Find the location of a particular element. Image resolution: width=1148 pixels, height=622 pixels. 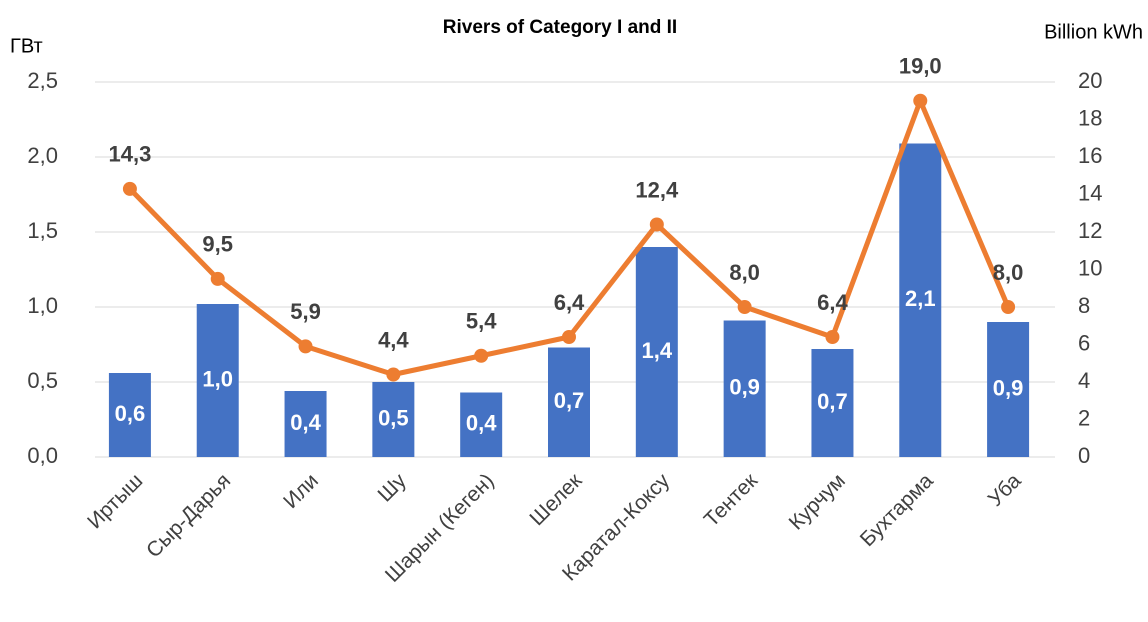

line-value-label: 12,4 is located at coordinates (657, 189).